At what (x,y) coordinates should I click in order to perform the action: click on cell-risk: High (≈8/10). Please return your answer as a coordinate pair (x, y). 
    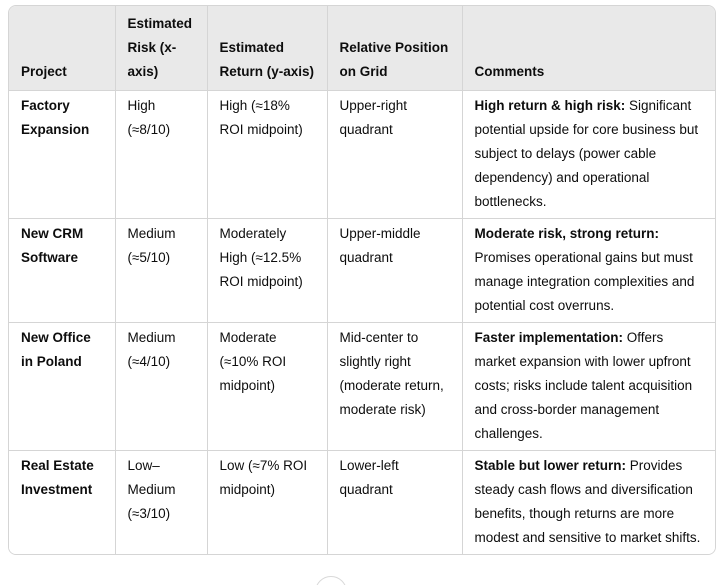
    Looking at the image, I should click on (161, 154).